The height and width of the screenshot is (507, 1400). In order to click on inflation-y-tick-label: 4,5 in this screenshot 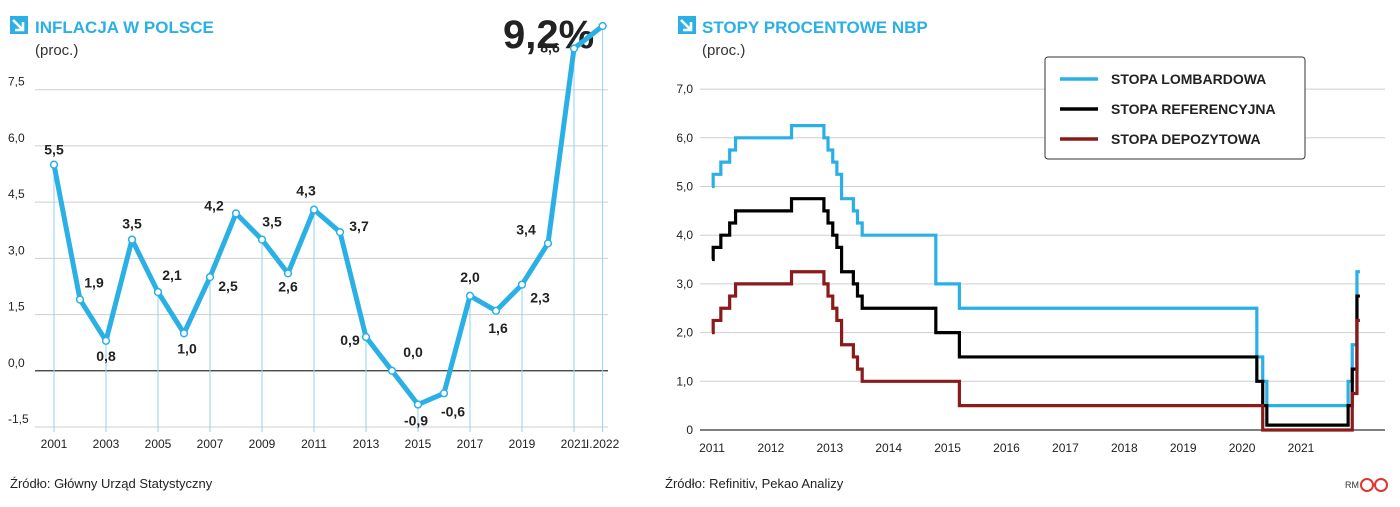, I will do `click(16, 194)`.